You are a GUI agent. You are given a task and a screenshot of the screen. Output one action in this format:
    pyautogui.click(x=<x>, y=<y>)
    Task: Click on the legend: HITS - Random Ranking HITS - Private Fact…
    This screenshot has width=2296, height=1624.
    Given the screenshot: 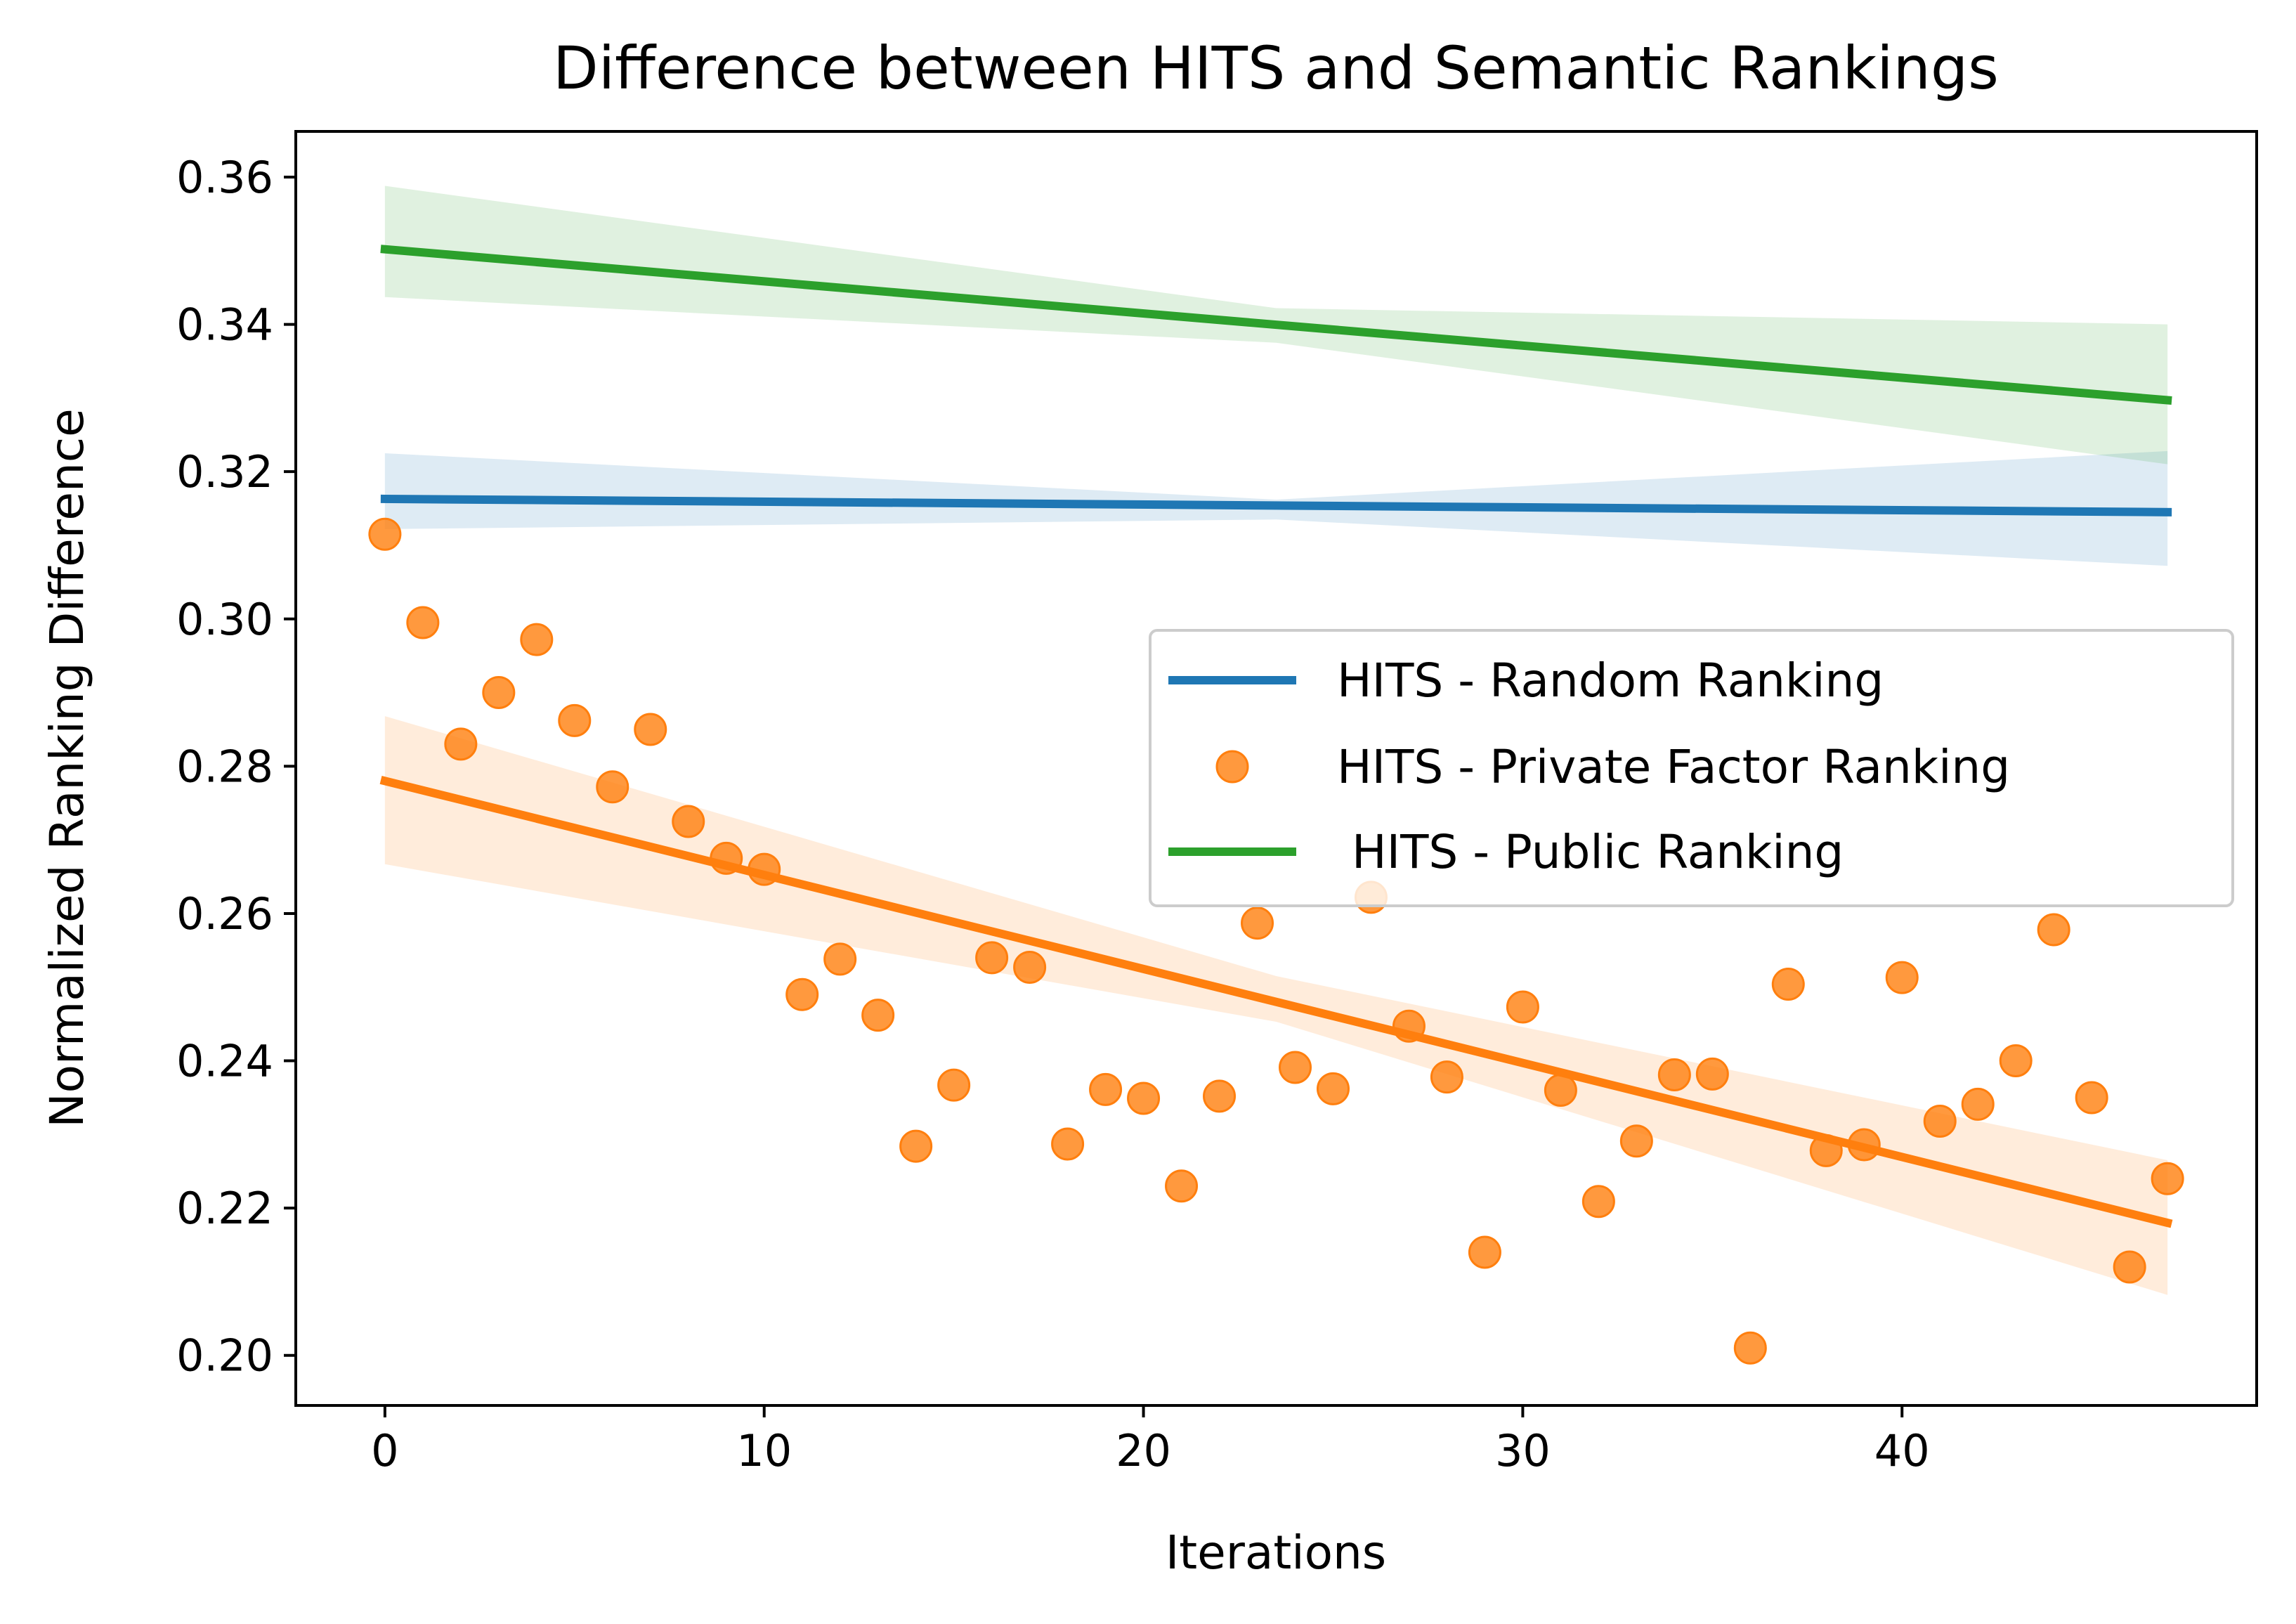 What is the action you would take?
    pyautogui.click(x=1691, y=768)
    